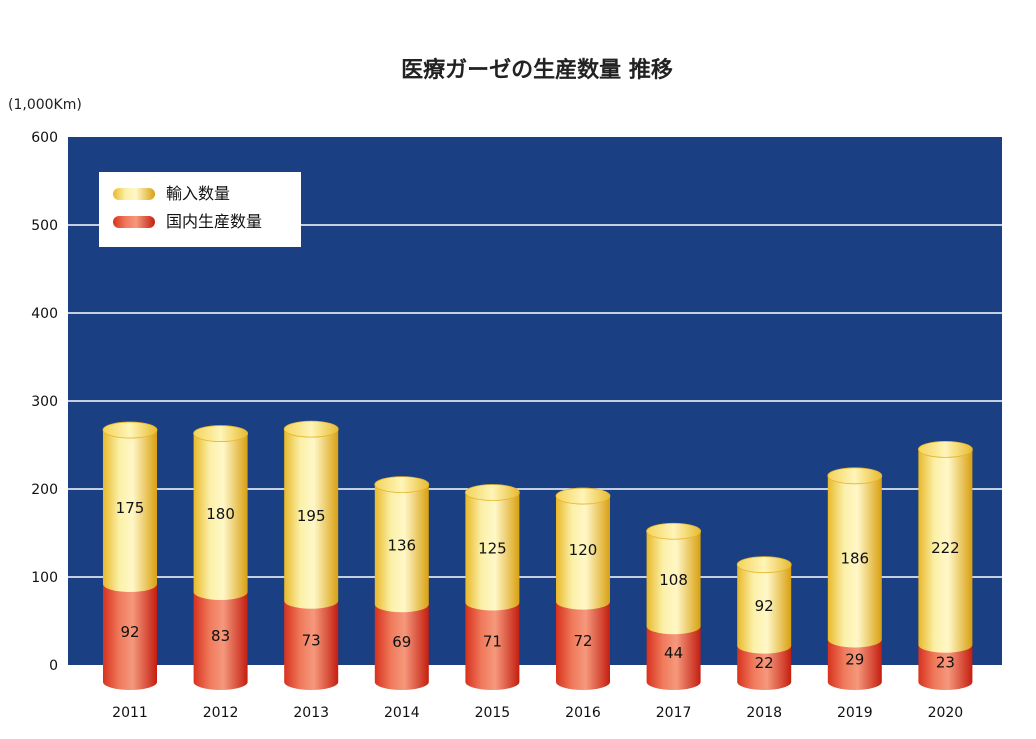 The width and height of the screenshot is (1036, 739). What do you see at coordinates (764, 713) in the screenshot?
I see `x-tick-label: 2018` at bounding box center [764, 713].